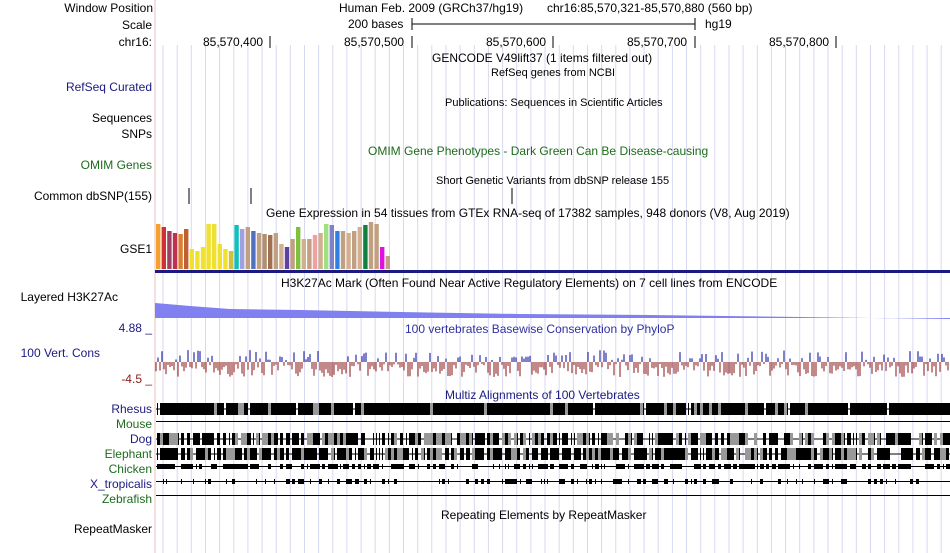 Image resolution: width=950 pixels, height=553 pixels. I want to click on snps-track-label: SNPs, so click(136, 134).